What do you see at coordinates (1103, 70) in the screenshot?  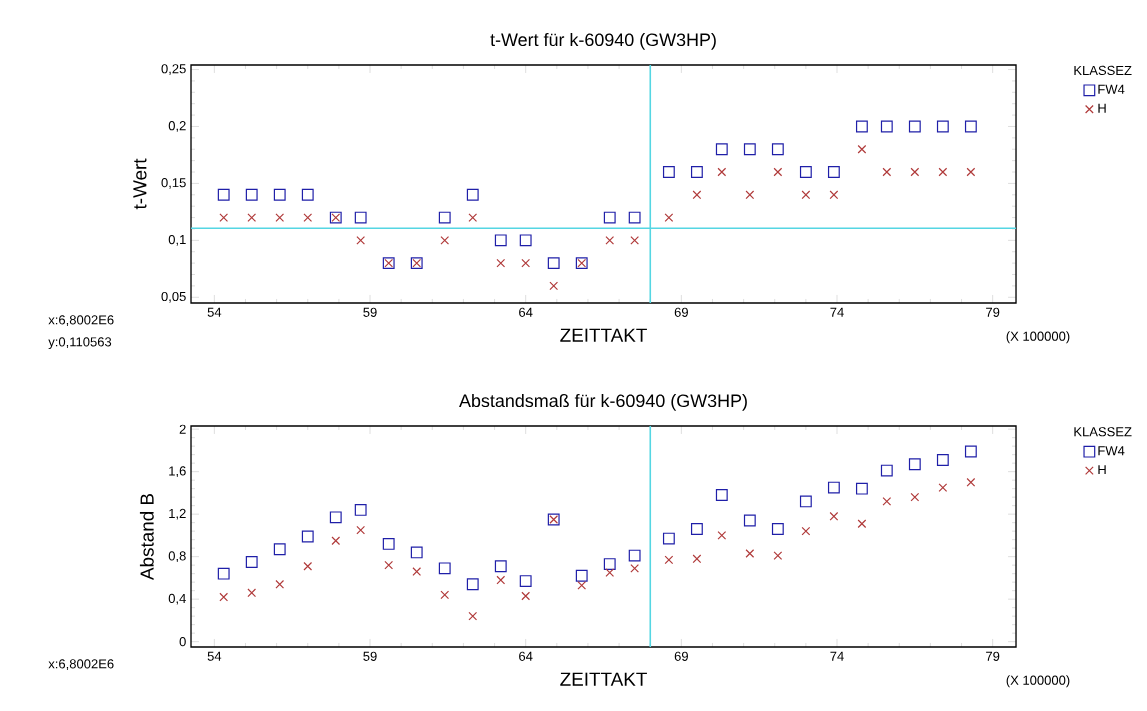 I see `legend-title: KLASSEZ` at bounding box center [1103, 70].